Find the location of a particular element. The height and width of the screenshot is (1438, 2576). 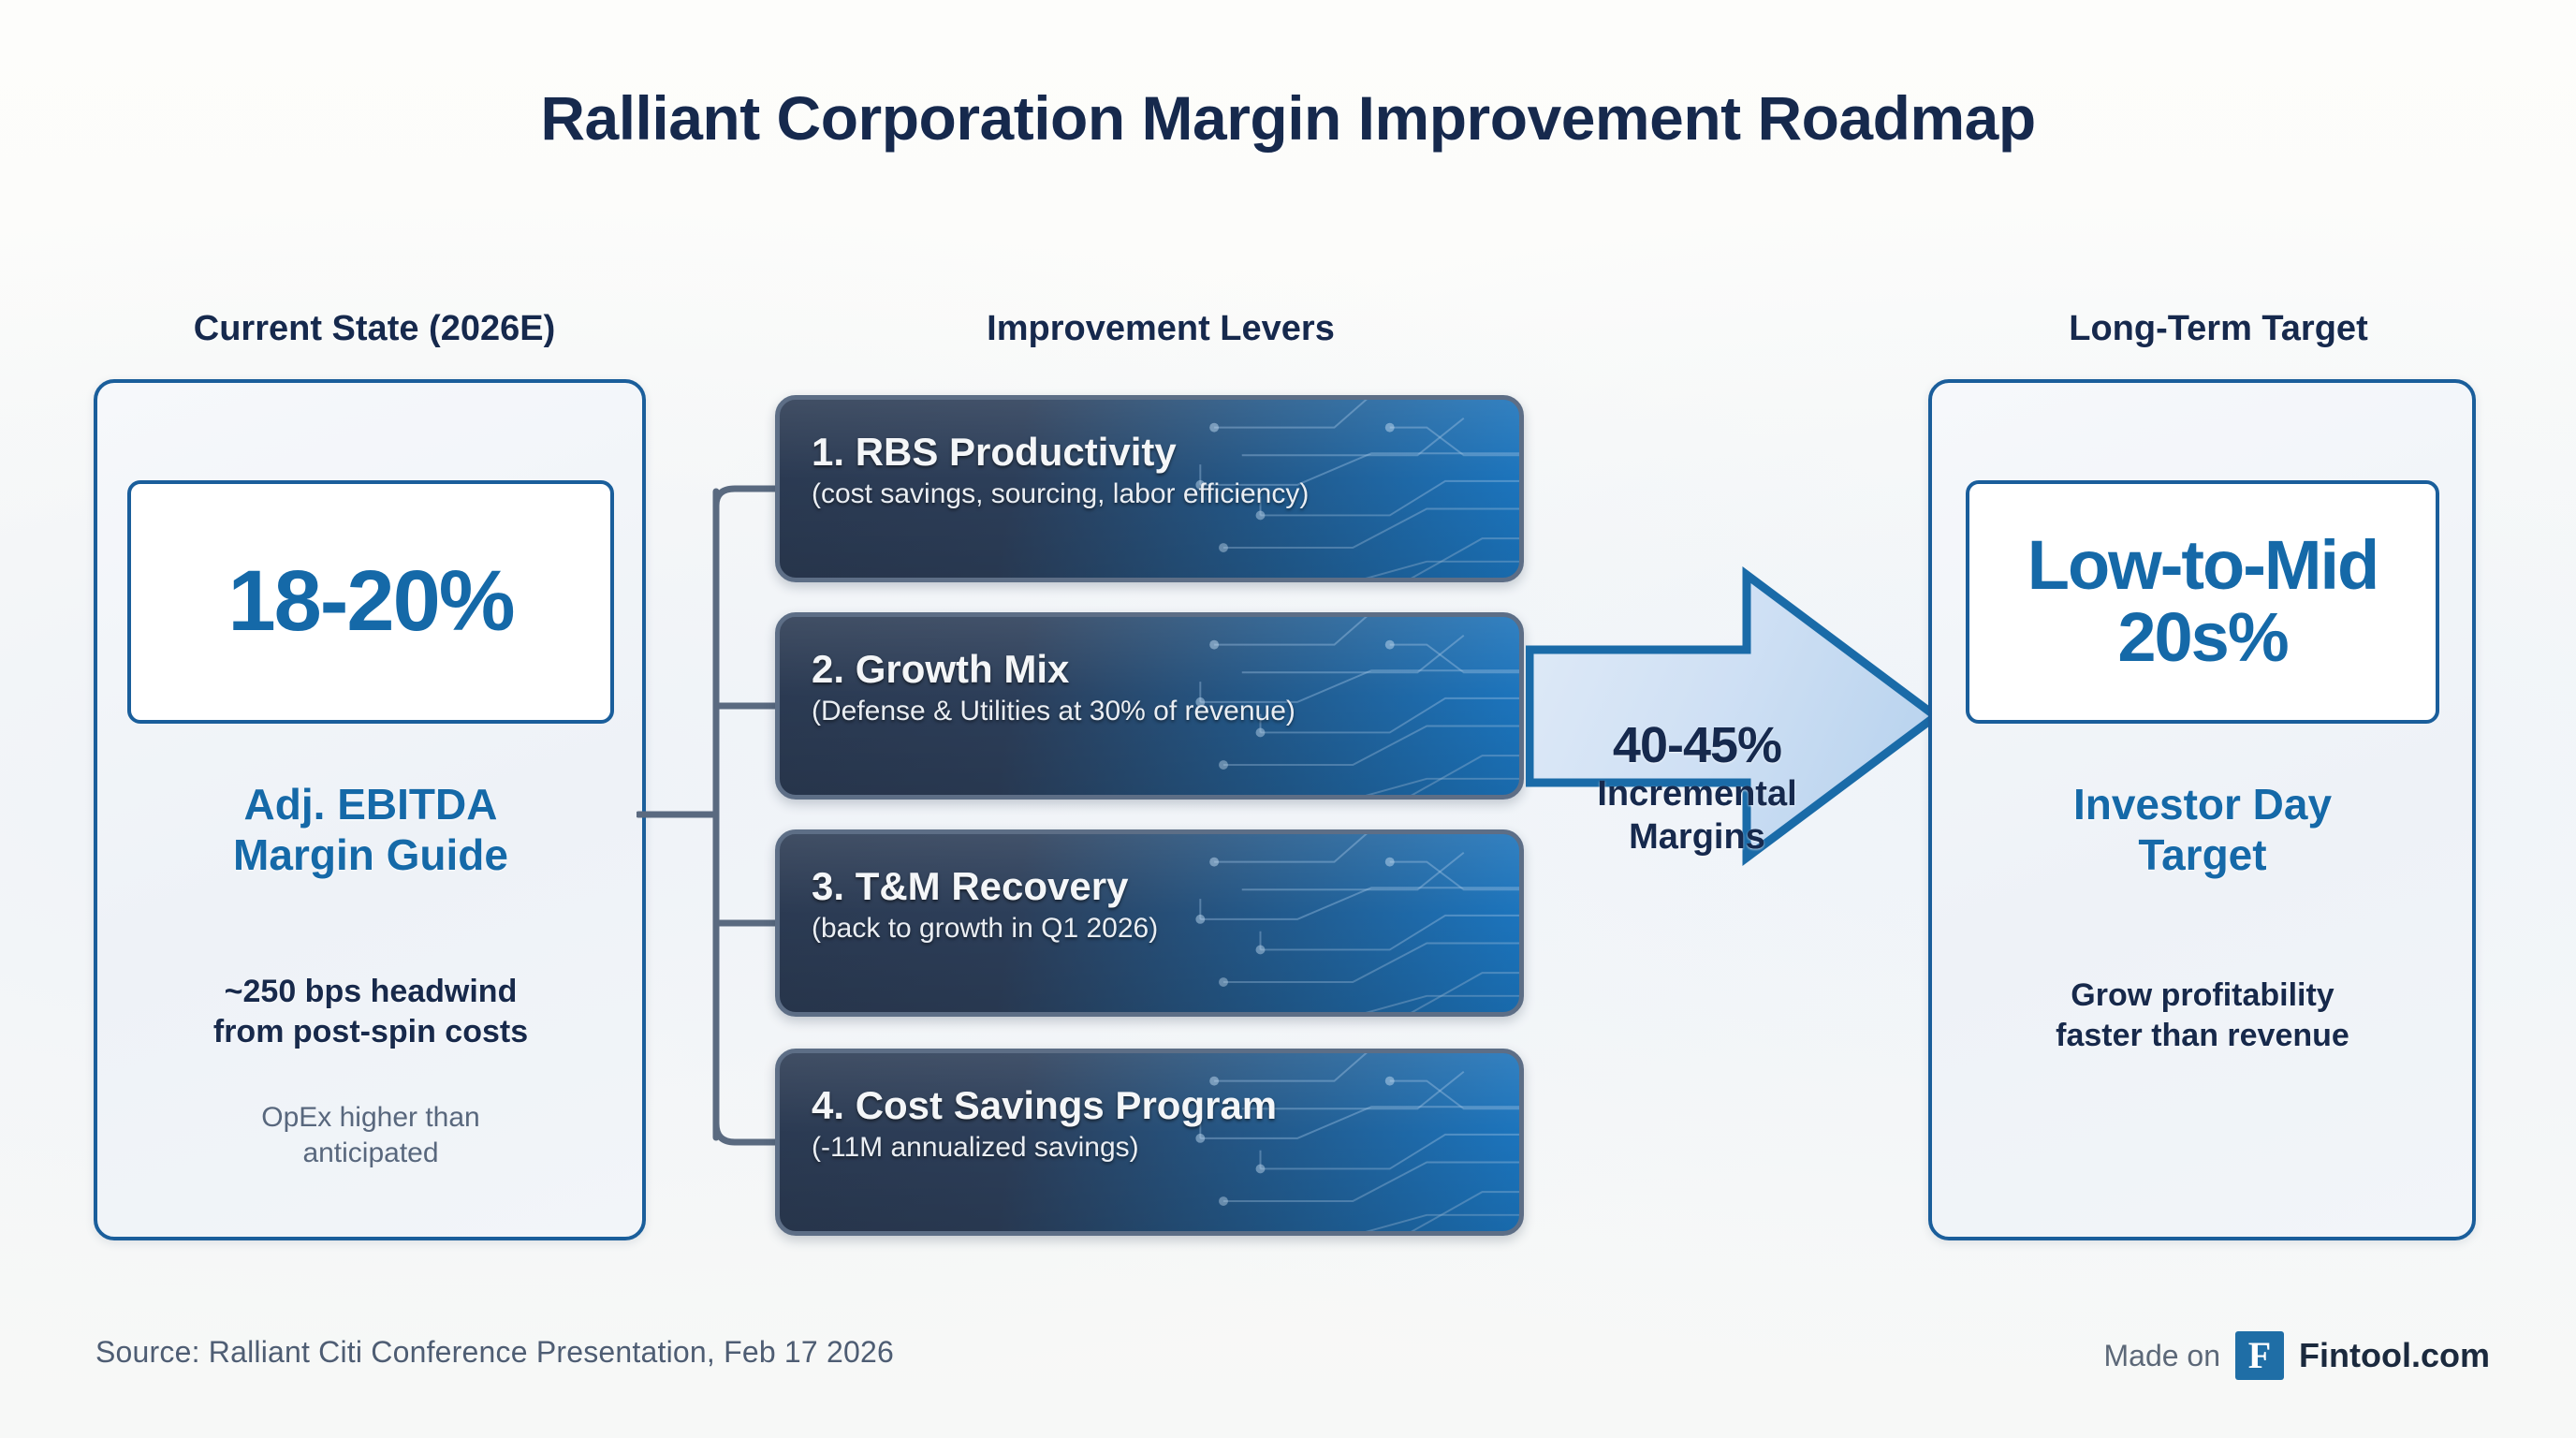

current-state-metric-value: 18-20% is located at coordinates (371, 601).